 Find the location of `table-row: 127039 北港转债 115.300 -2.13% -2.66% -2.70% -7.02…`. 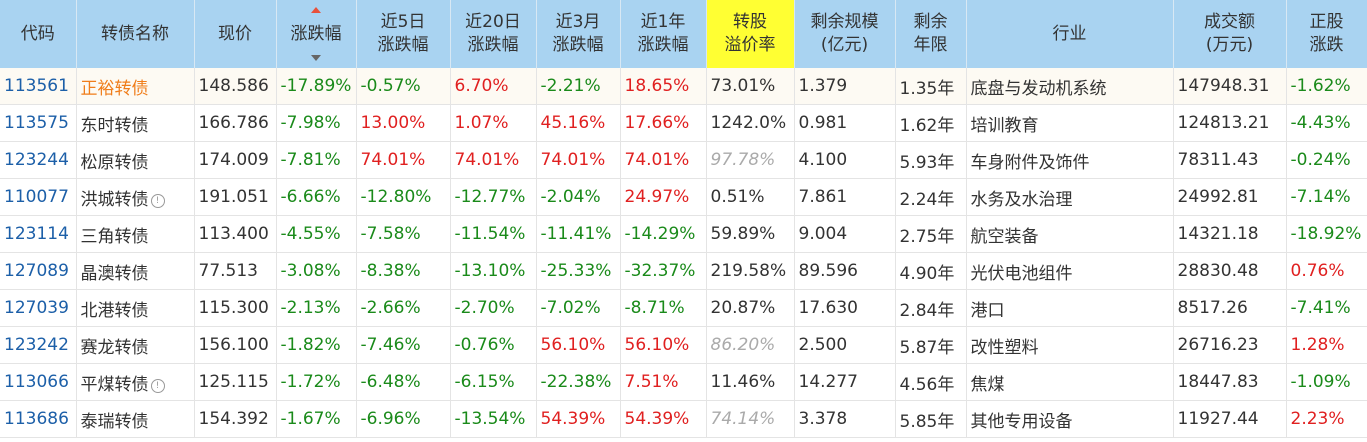

table-row: 127039 北港转债 115.300 -2.13% -2.66% -2.70% -7.02… is located at coordinates (683, 308).